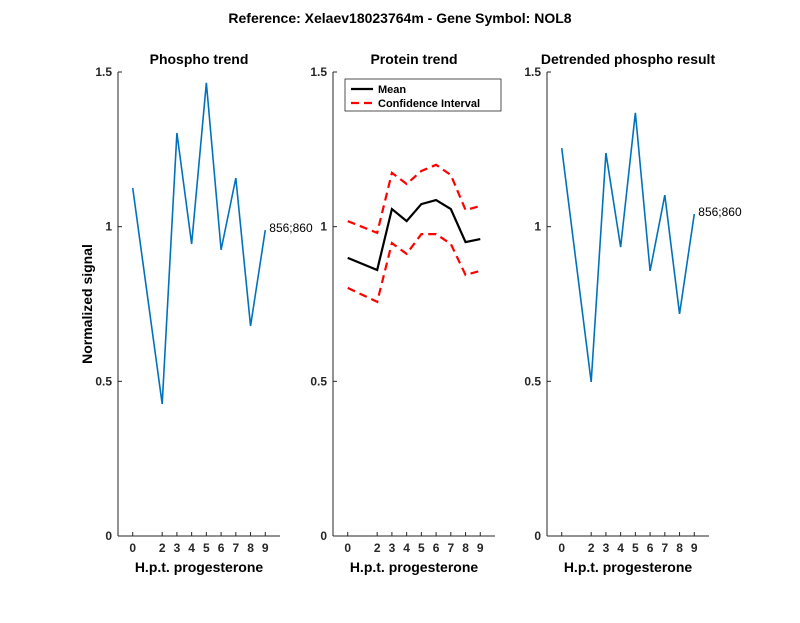 This screenshot has width=800, height=623. I want to click on panel-title: Protein trend, so click(413, 59).